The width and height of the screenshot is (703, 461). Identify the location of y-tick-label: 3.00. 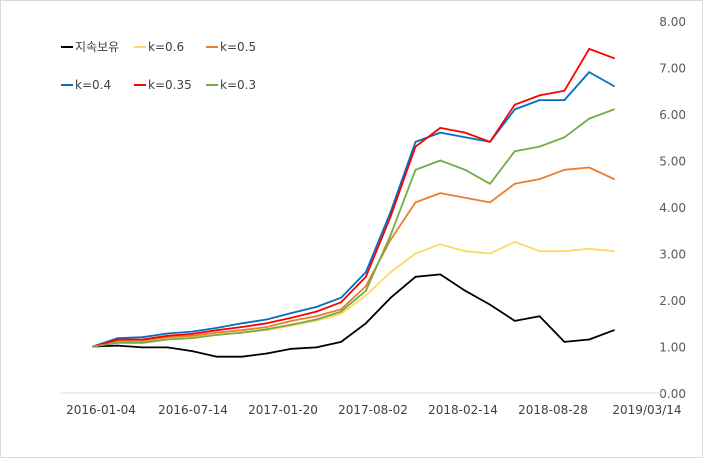
(672, 255).